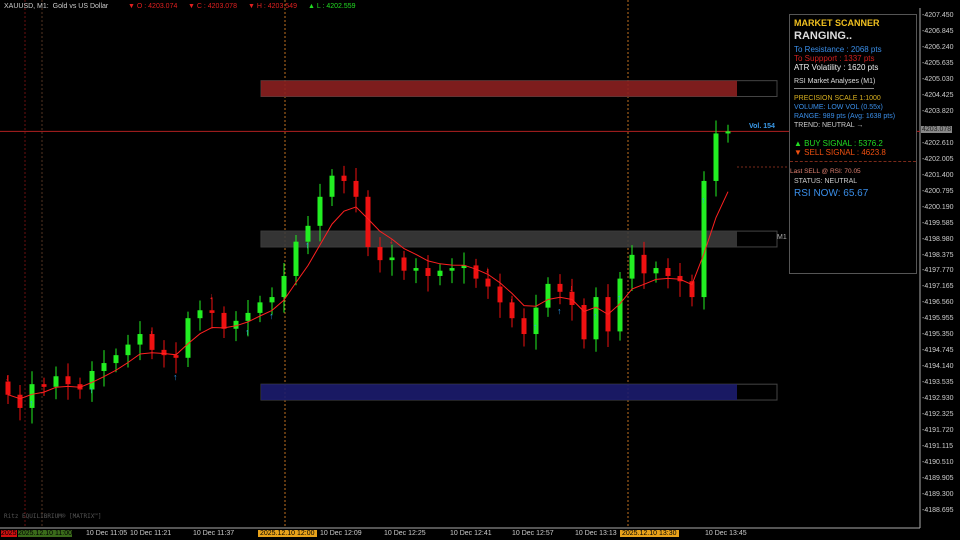  Describe the element at coordinates (726, 533) in the screenshot. I see `time-tick: 10 Dec 13:45` at that location.